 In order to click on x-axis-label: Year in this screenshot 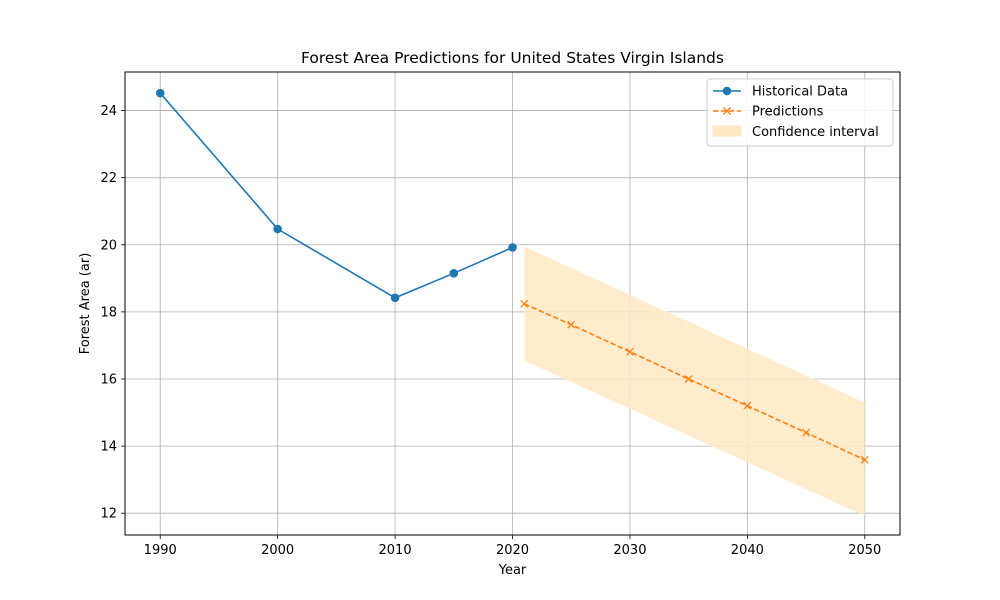, I will do `click(512, 570)`.